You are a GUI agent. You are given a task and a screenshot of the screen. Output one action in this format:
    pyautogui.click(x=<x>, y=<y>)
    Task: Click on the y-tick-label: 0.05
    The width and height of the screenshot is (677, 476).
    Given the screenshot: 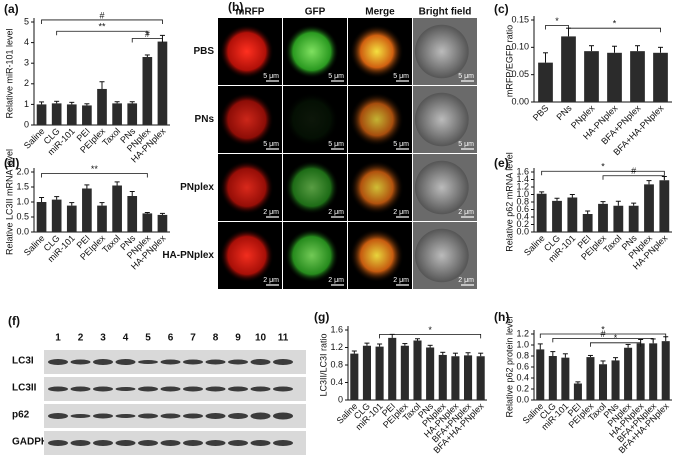 What is the action you would take?
    pyautogui.click(x=520, y=74)
    